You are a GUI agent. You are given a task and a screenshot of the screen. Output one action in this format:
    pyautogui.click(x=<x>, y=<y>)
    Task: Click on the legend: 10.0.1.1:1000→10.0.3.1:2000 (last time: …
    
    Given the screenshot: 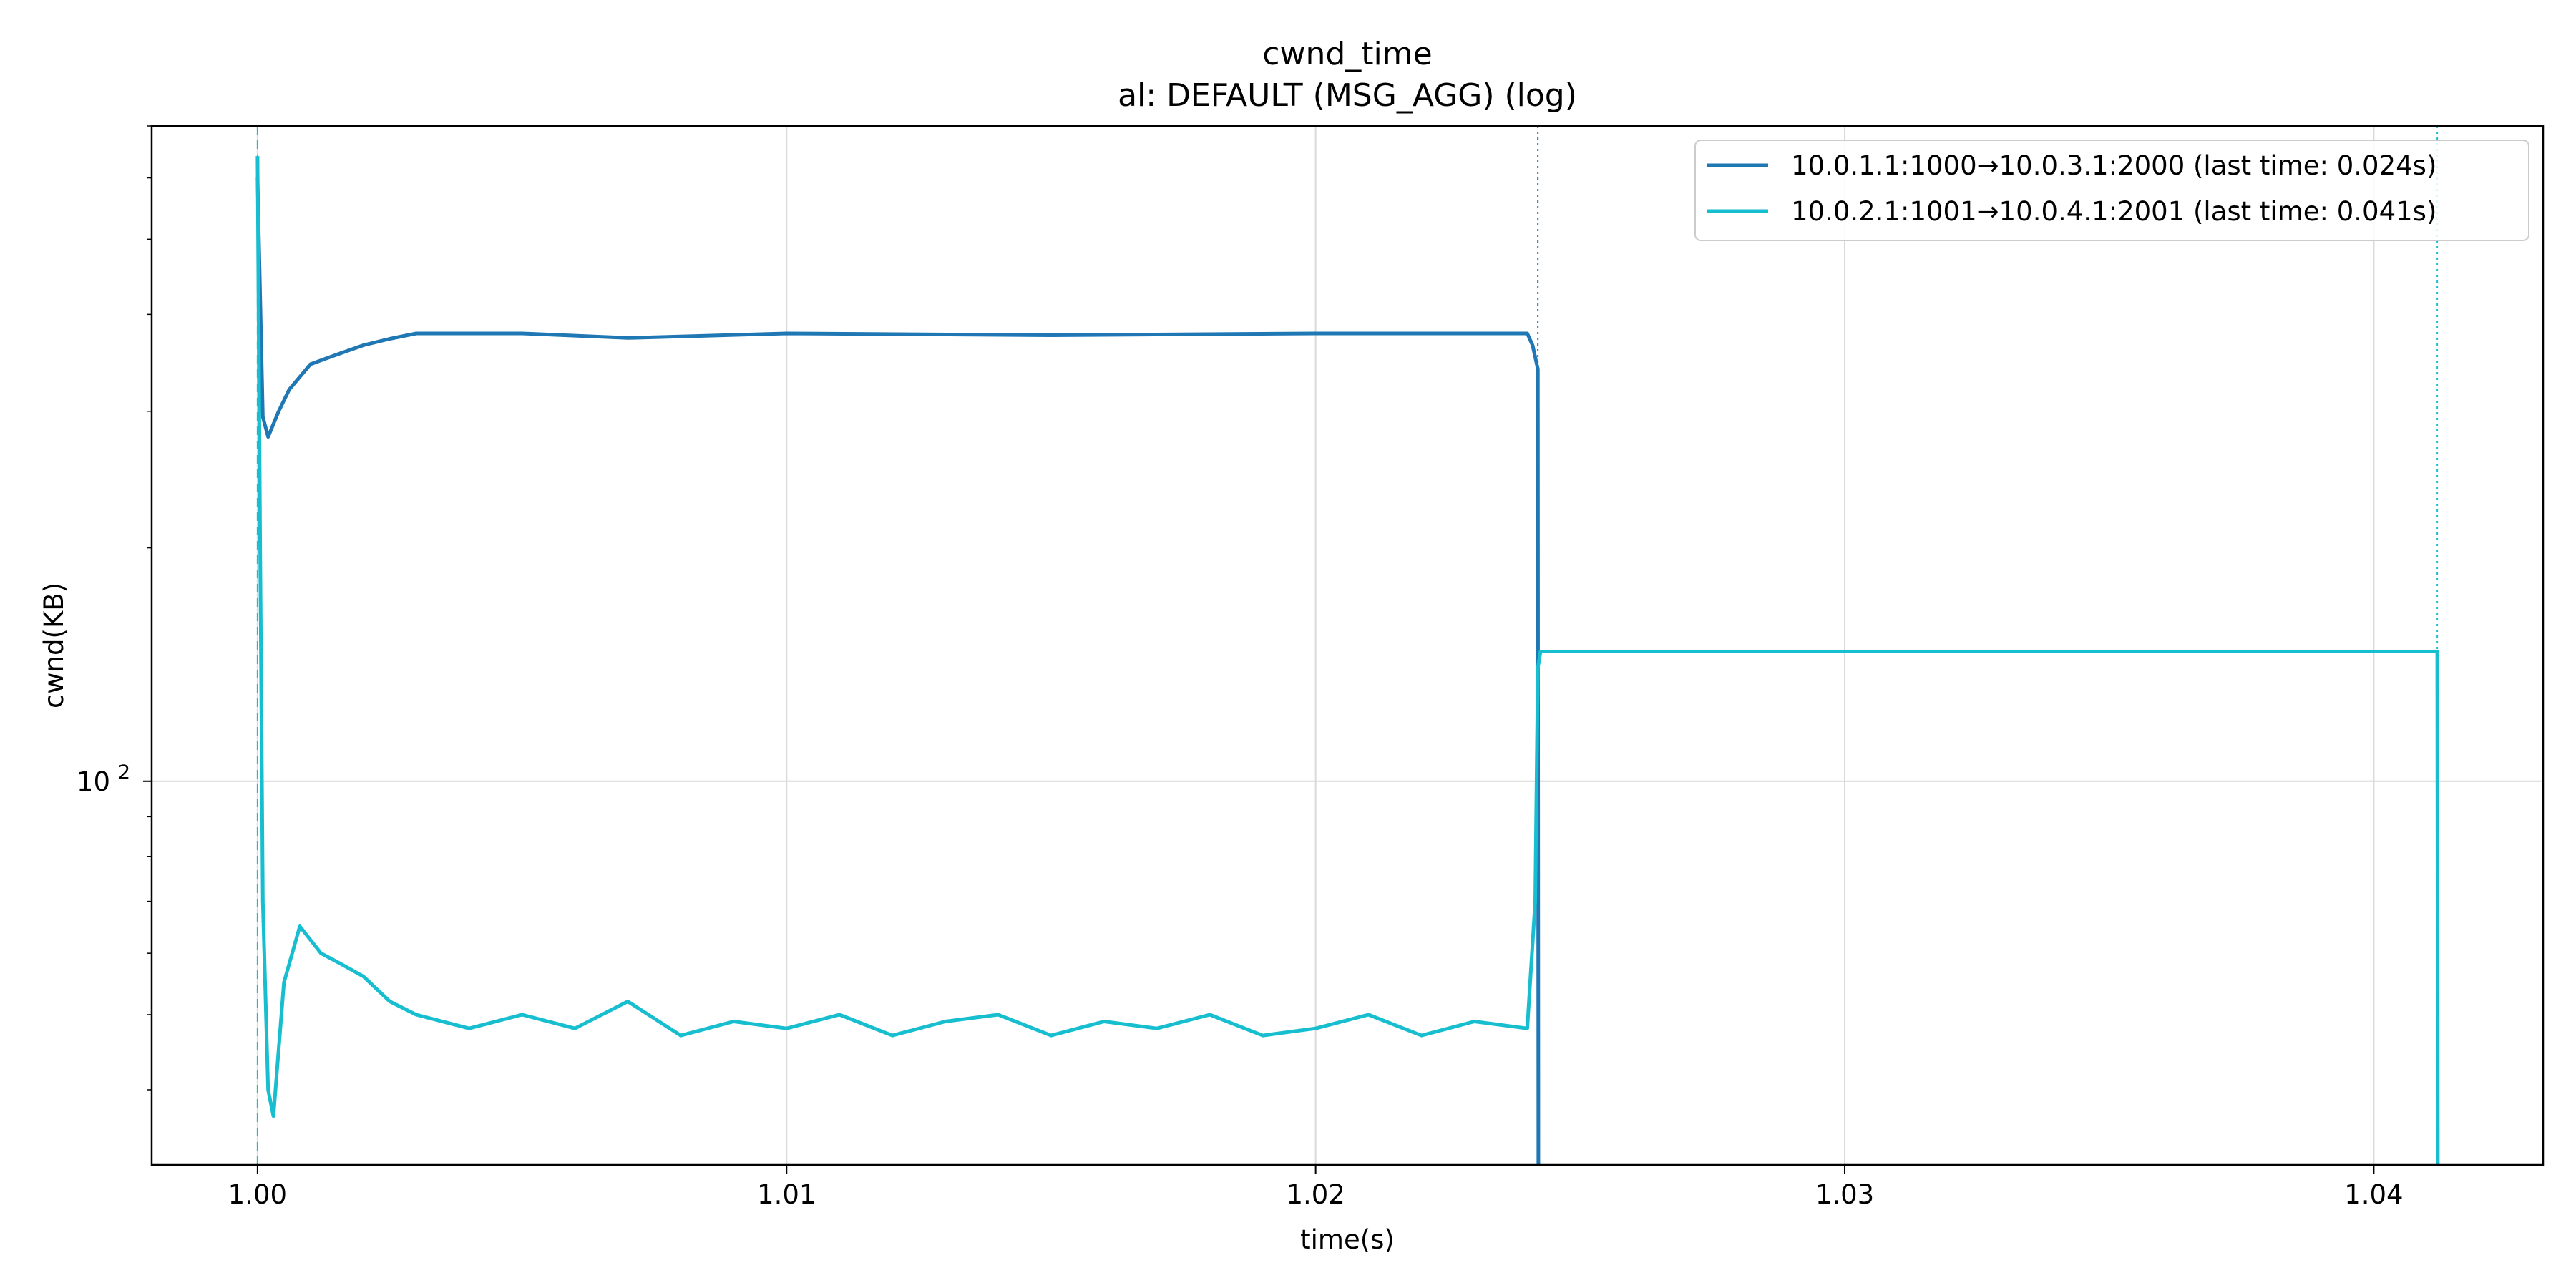 What is the action you would take?
    pyautogui.click(x=2111, y=190)
    